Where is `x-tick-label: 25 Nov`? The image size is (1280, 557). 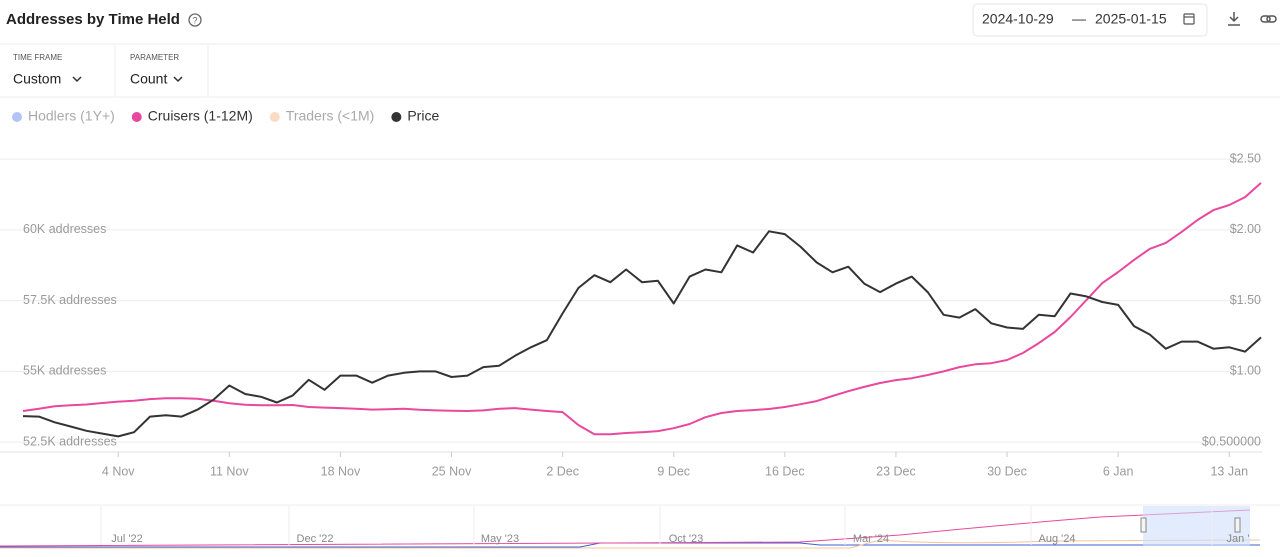
x-tick-label: 25 Nov is located at coordinates (452, 471).